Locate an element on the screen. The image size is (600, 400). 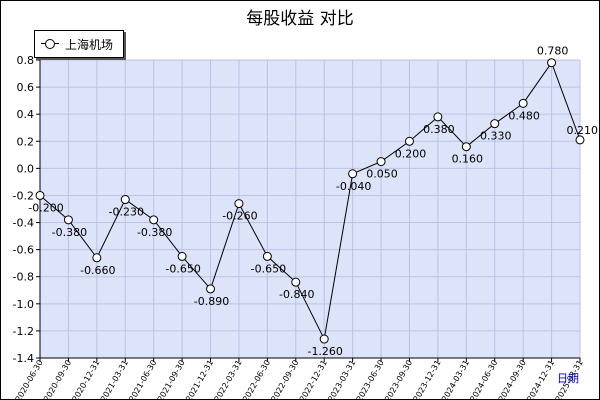
data-label: 0.200 is located at coordinates (411, 153).